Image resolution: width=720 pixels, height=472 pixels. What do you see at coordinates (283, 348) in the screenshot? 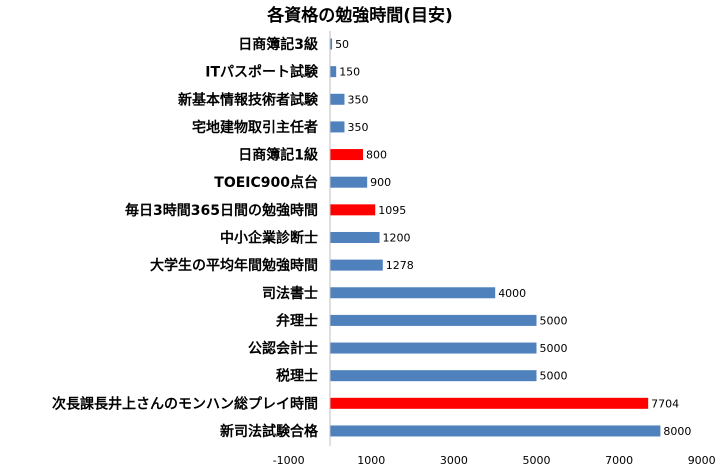
I see `category-label: 公認会計士` at bounding box center [283, 348].